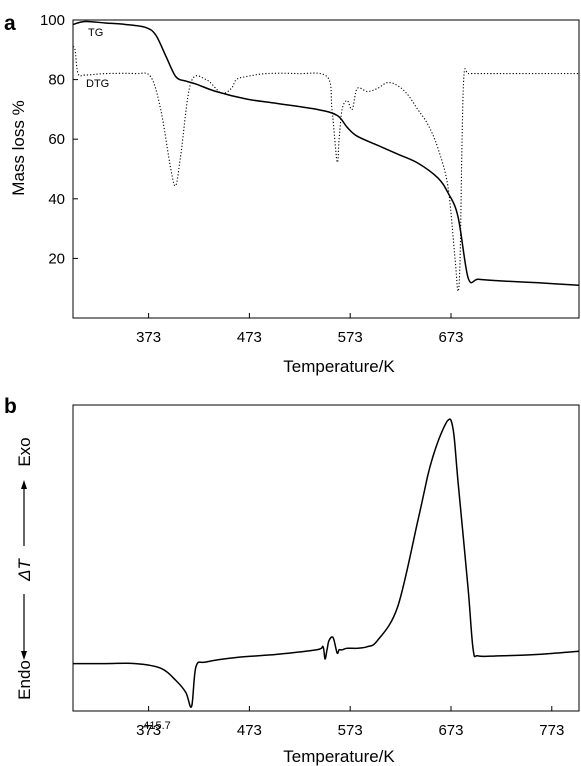 The height and width of the screenshot is (766, 581). Describe the element at coordinates (95, 33) in the screenshot. I see `tg-curve-label: TG` at that location.